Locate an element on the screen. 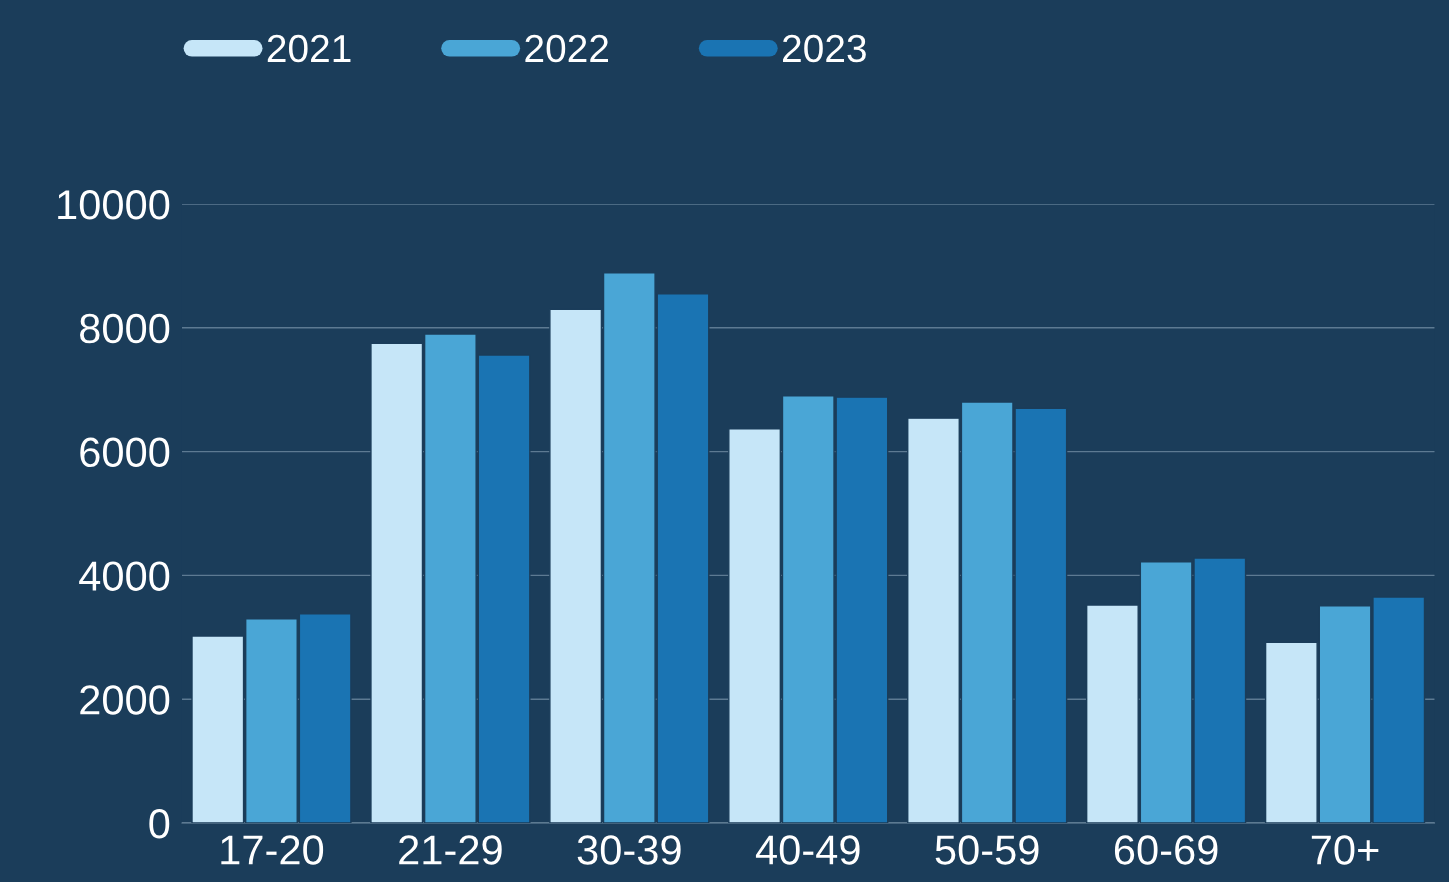 The width and height of the screenshot is (1449, 882). x-tick-label: 50-59 is located at coordinates (987, 850).